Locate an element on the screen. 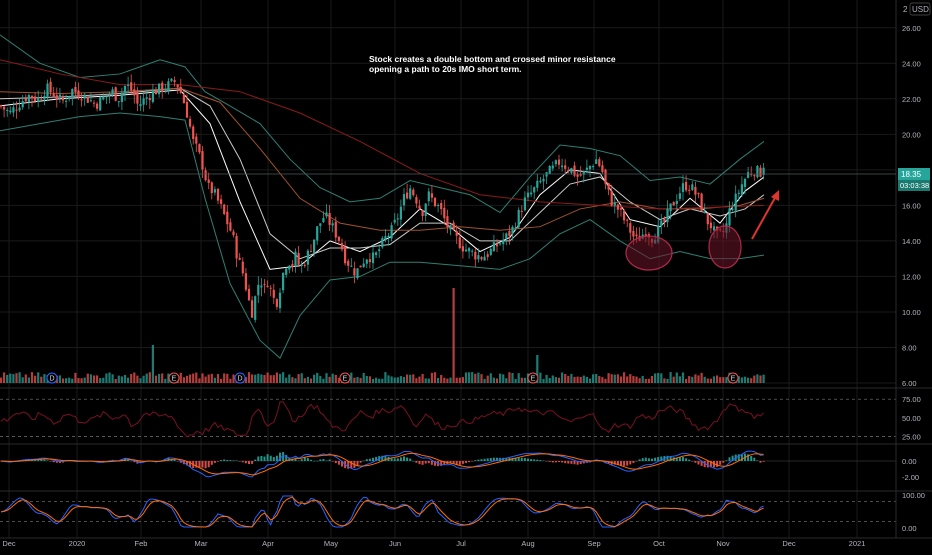  price-badge-value: 18.35 is located at coordinates (911, 174).